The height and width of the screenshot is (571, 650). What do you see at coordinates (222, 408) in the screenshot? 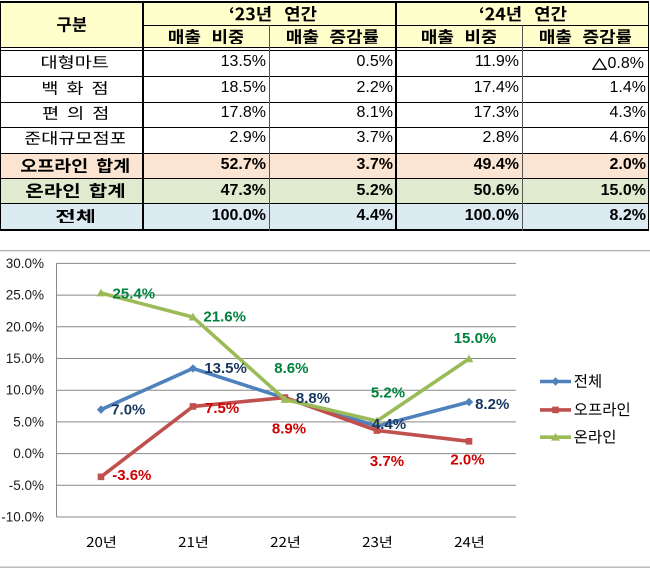
I see `svg-text: 7.5%` at bounding box center [222, 408].